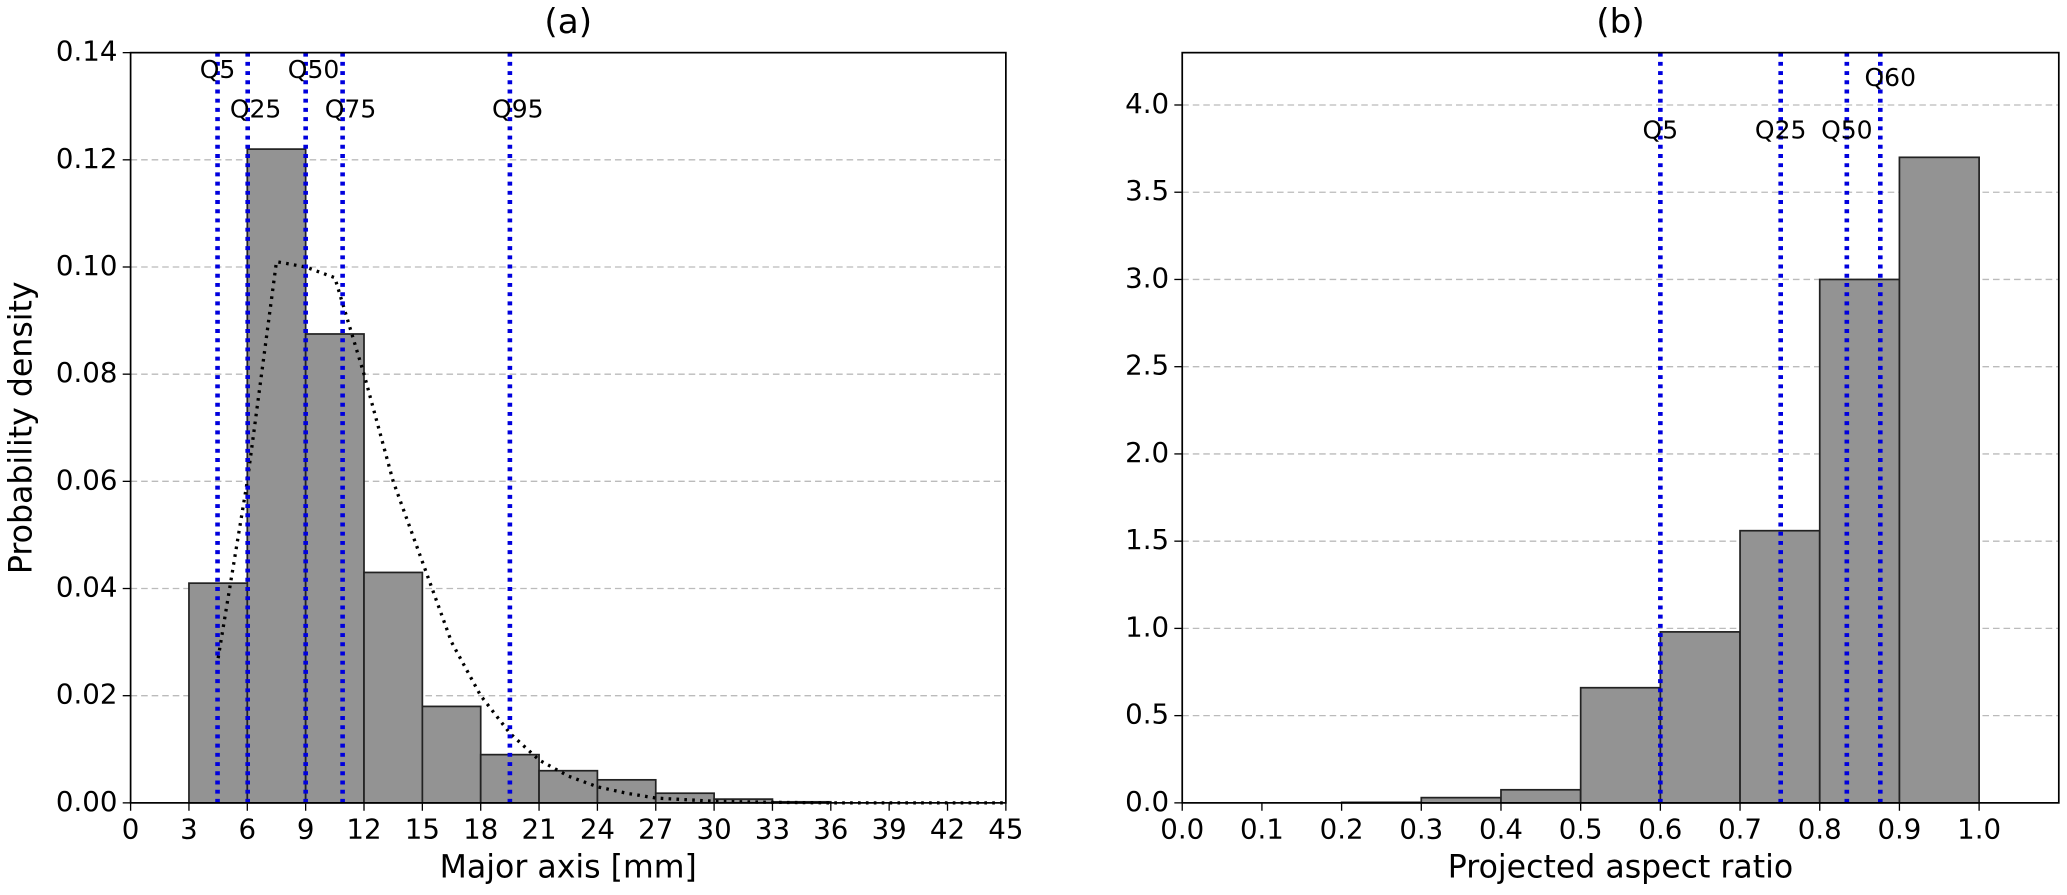 Image resolution: width=2067 pixels, height=895 pixels. I want to click on y-tick-label: 0.04, so click(87, 587).